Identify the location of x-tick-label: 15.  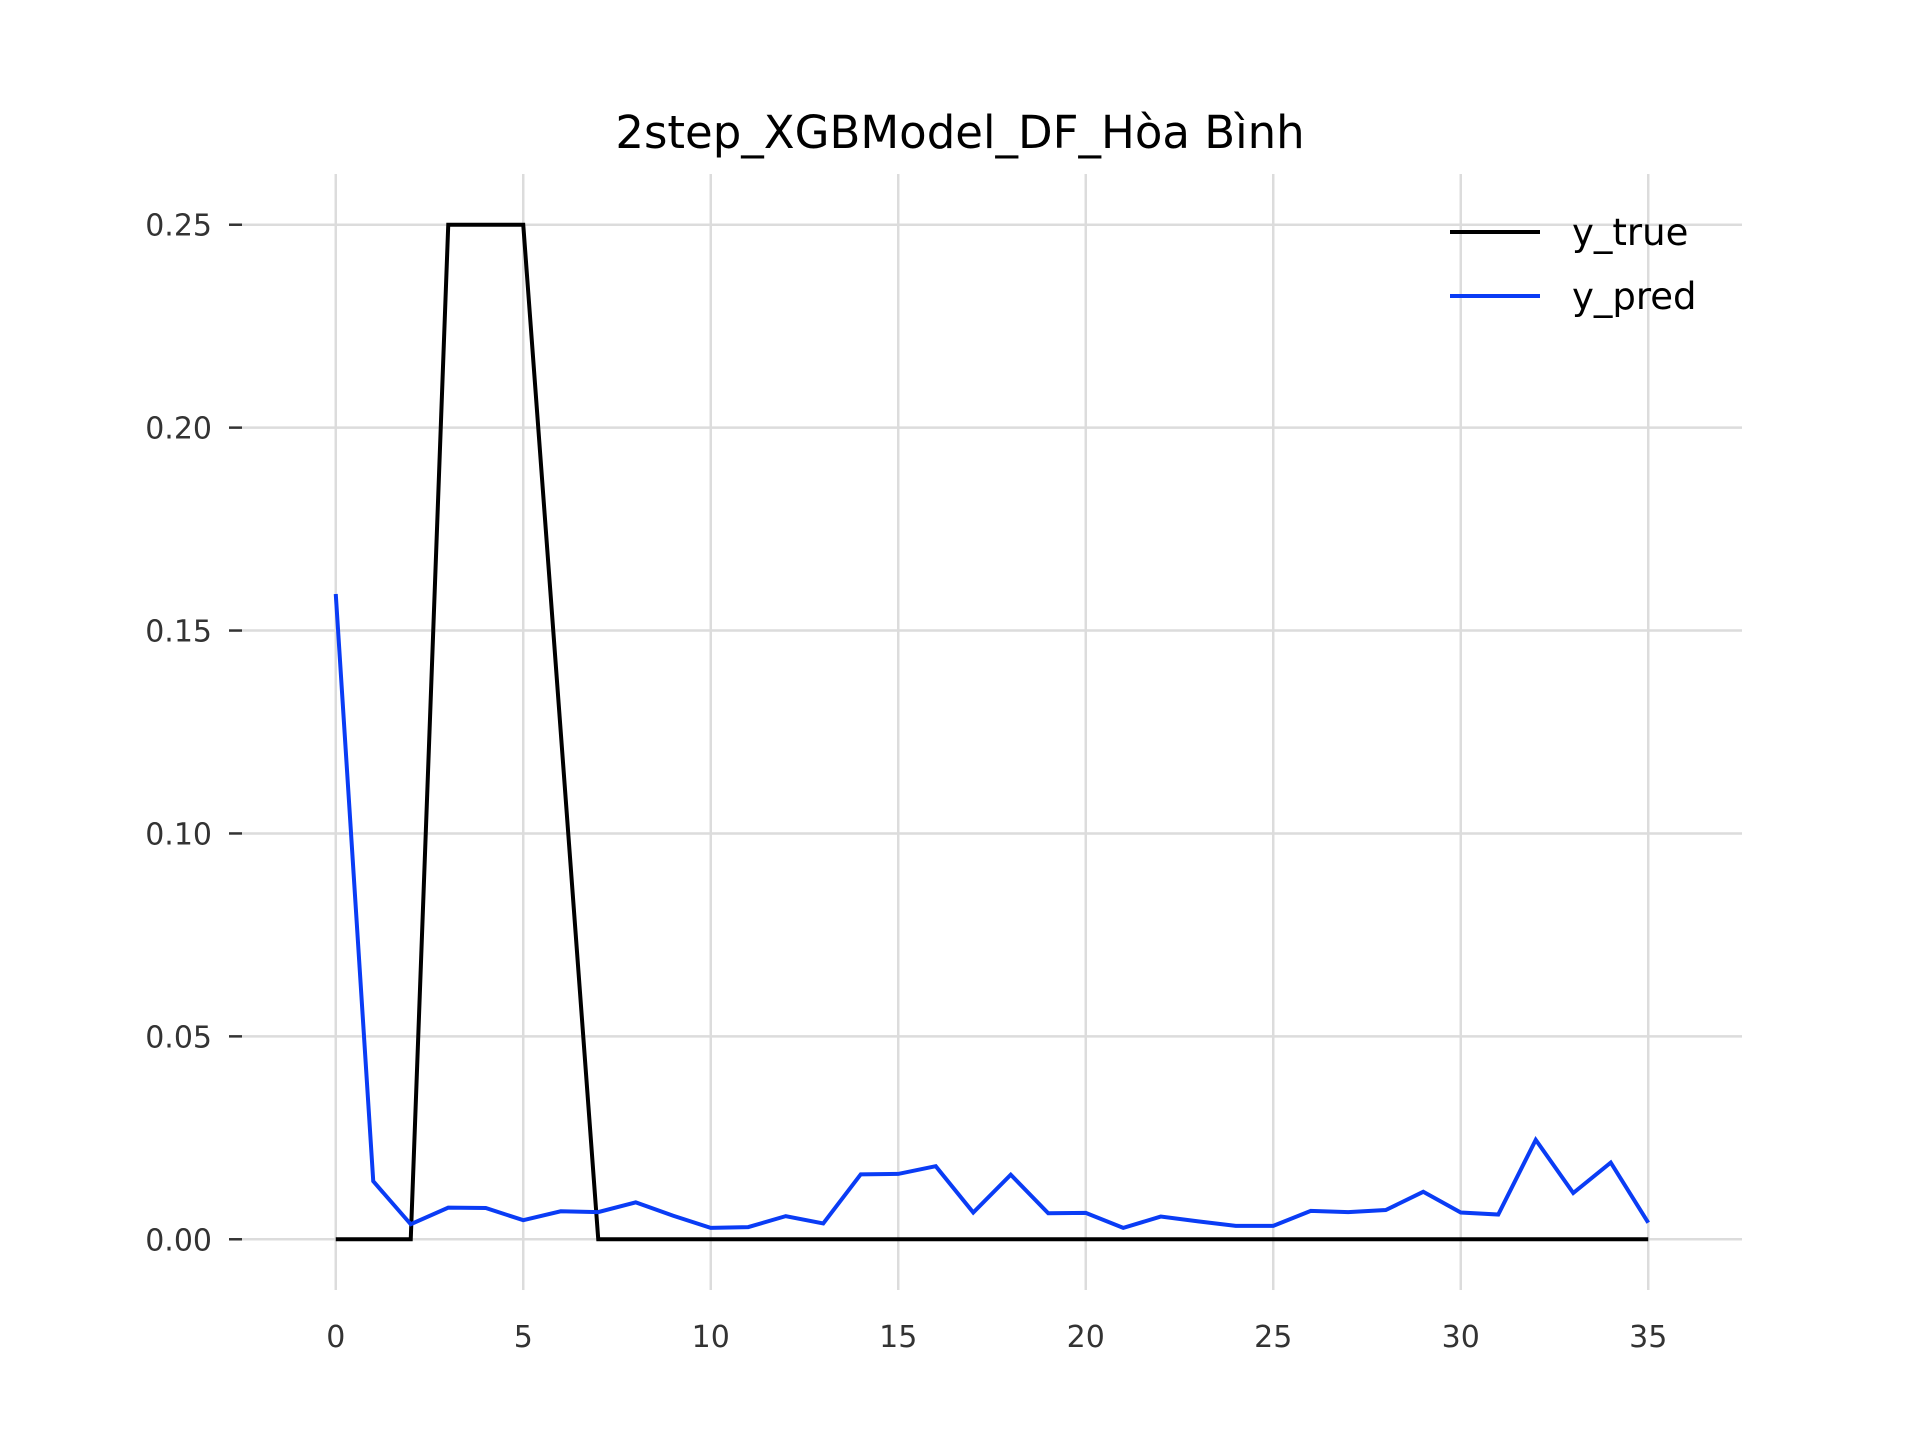
(898, 1337).